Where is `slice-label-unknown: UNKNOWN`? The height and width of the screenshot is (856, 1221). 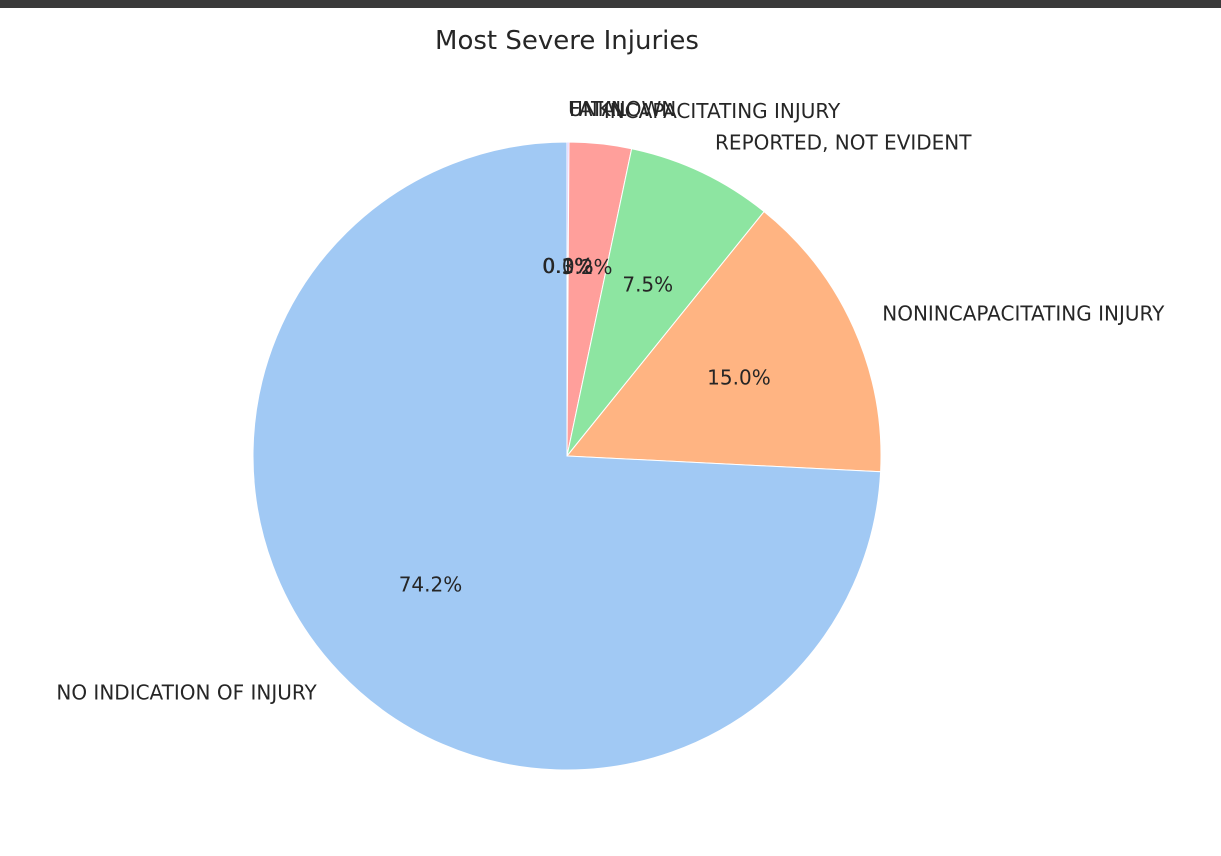
slice-label-unknown: UNKNOWN is located at coordinates (622, 109).